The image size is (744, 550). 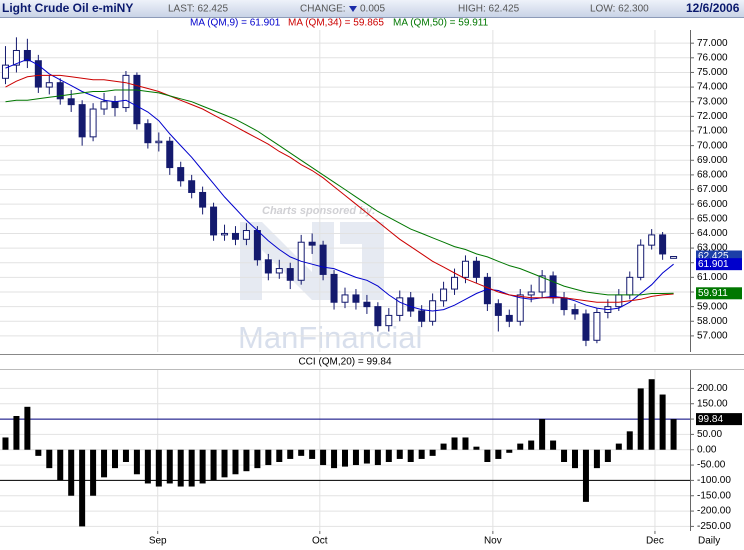 I want to click on x-tick-label: Dec, so click(x=655, y=541).